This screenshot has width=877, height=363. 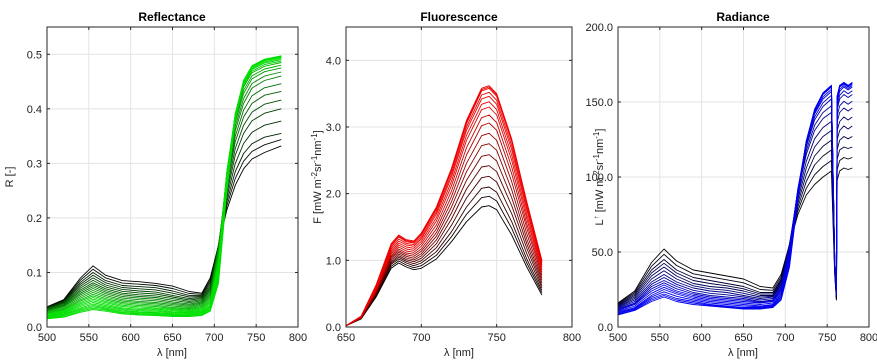 What do you see at coordinates (572, 338) in the screenshot?
I see `fluorescence-xtick-label: 800` at bounding box center [572, 338].